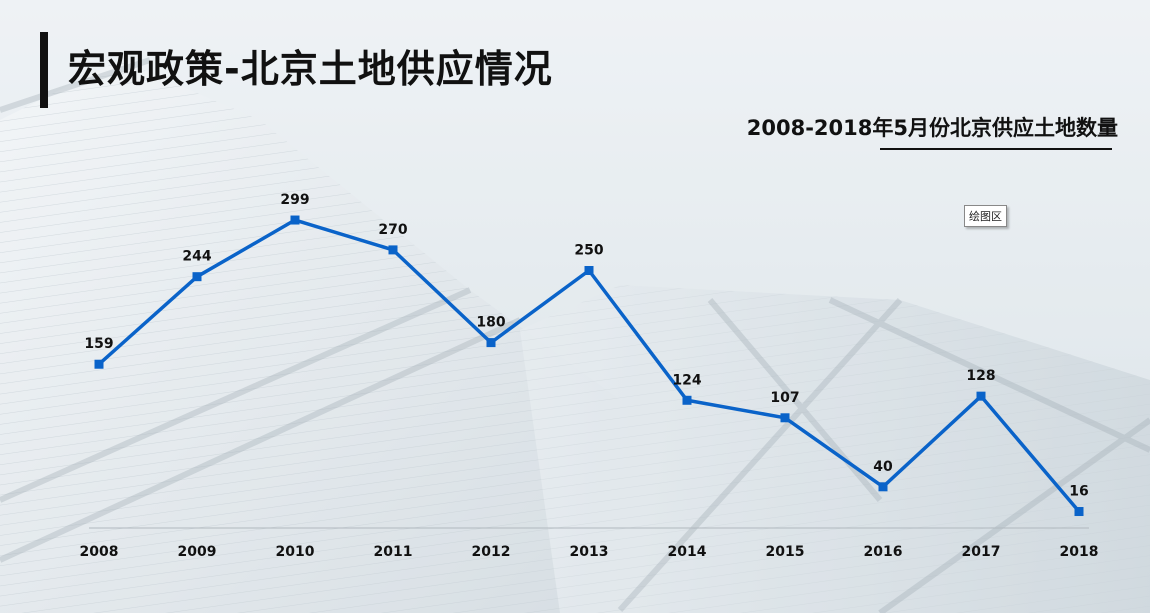 The height and width of the screenshot is (613, 1150). I want to click on x-tick-label-2014: 2014, so click(687, 552).